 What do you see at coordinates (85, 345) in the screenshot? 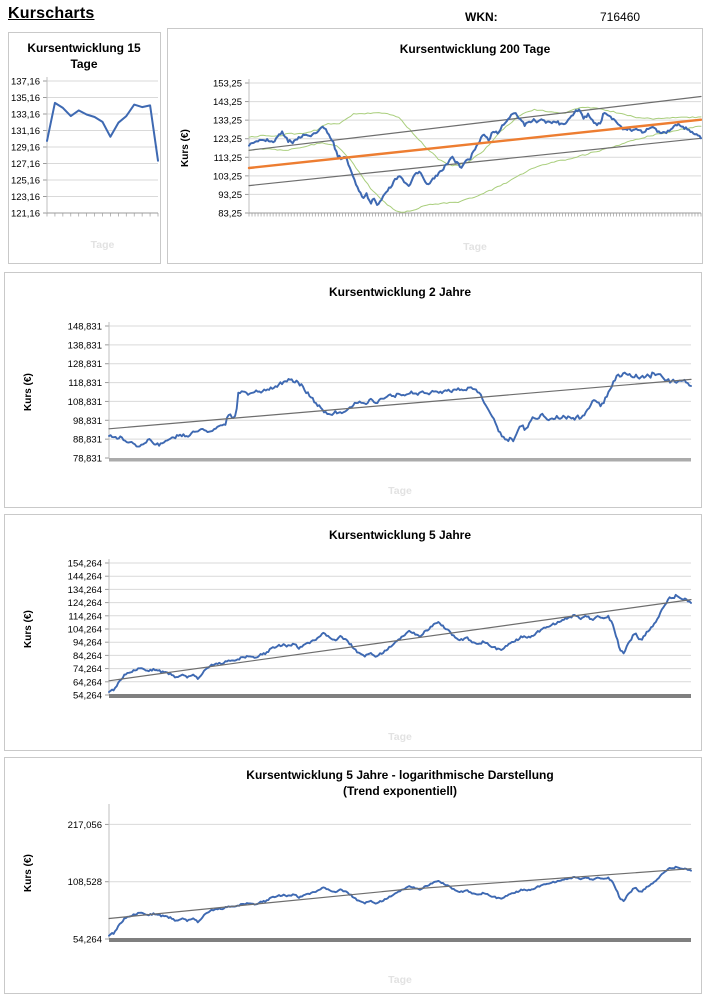
I see `y-tick-label: 138,831` at bounding box center [85, 345].